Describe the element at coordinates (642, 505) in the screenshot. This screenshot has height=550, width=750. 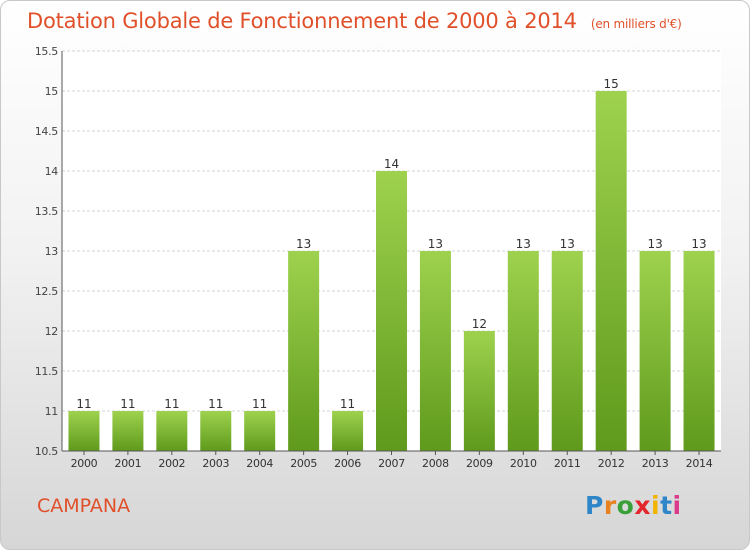
I see `logo-letter: x` at that location.